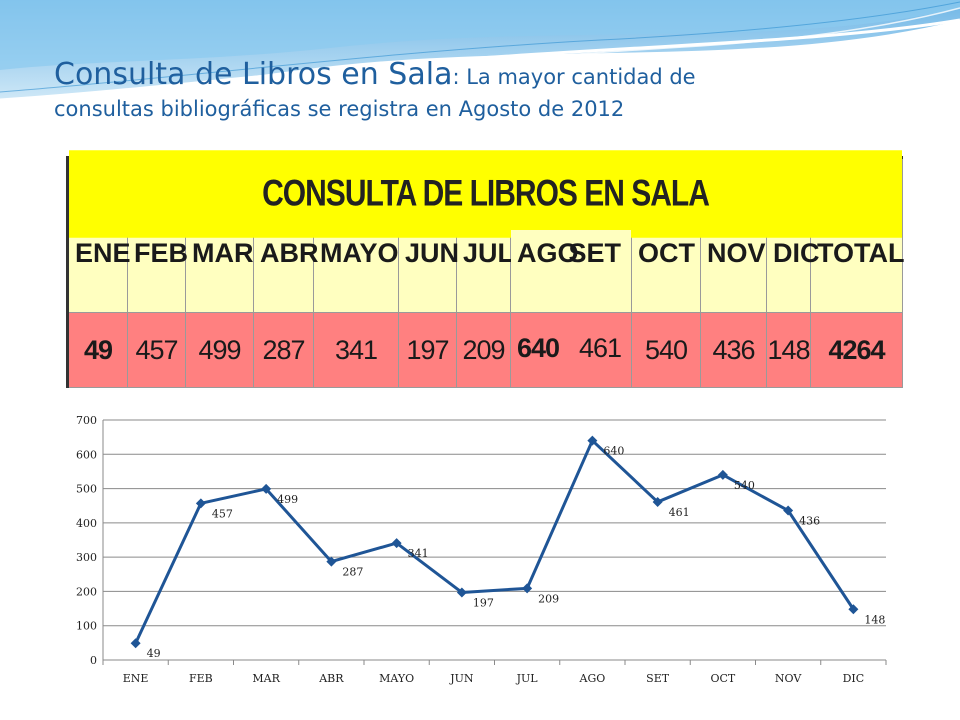 This screenshot has height=720, width=960. What do you see at coordinates (156, 350) in the screenshot?
I see `value-cell-feb: 457` at bounding box center [156, 350].